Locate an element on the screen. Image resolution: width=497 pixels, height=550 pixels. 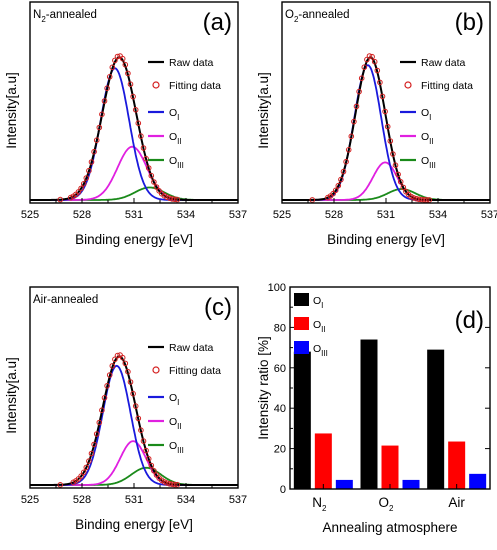
y-tick-label: 20 is located at coordinates (280, 450).